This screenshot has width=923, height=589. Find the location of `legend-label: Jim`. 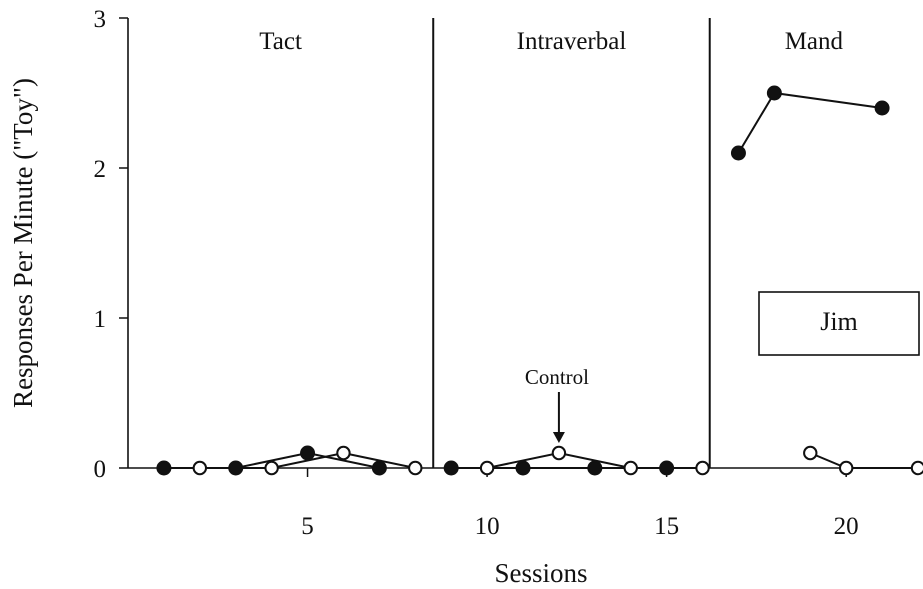

legend-label: Jim is located at coordinates (839, 321).